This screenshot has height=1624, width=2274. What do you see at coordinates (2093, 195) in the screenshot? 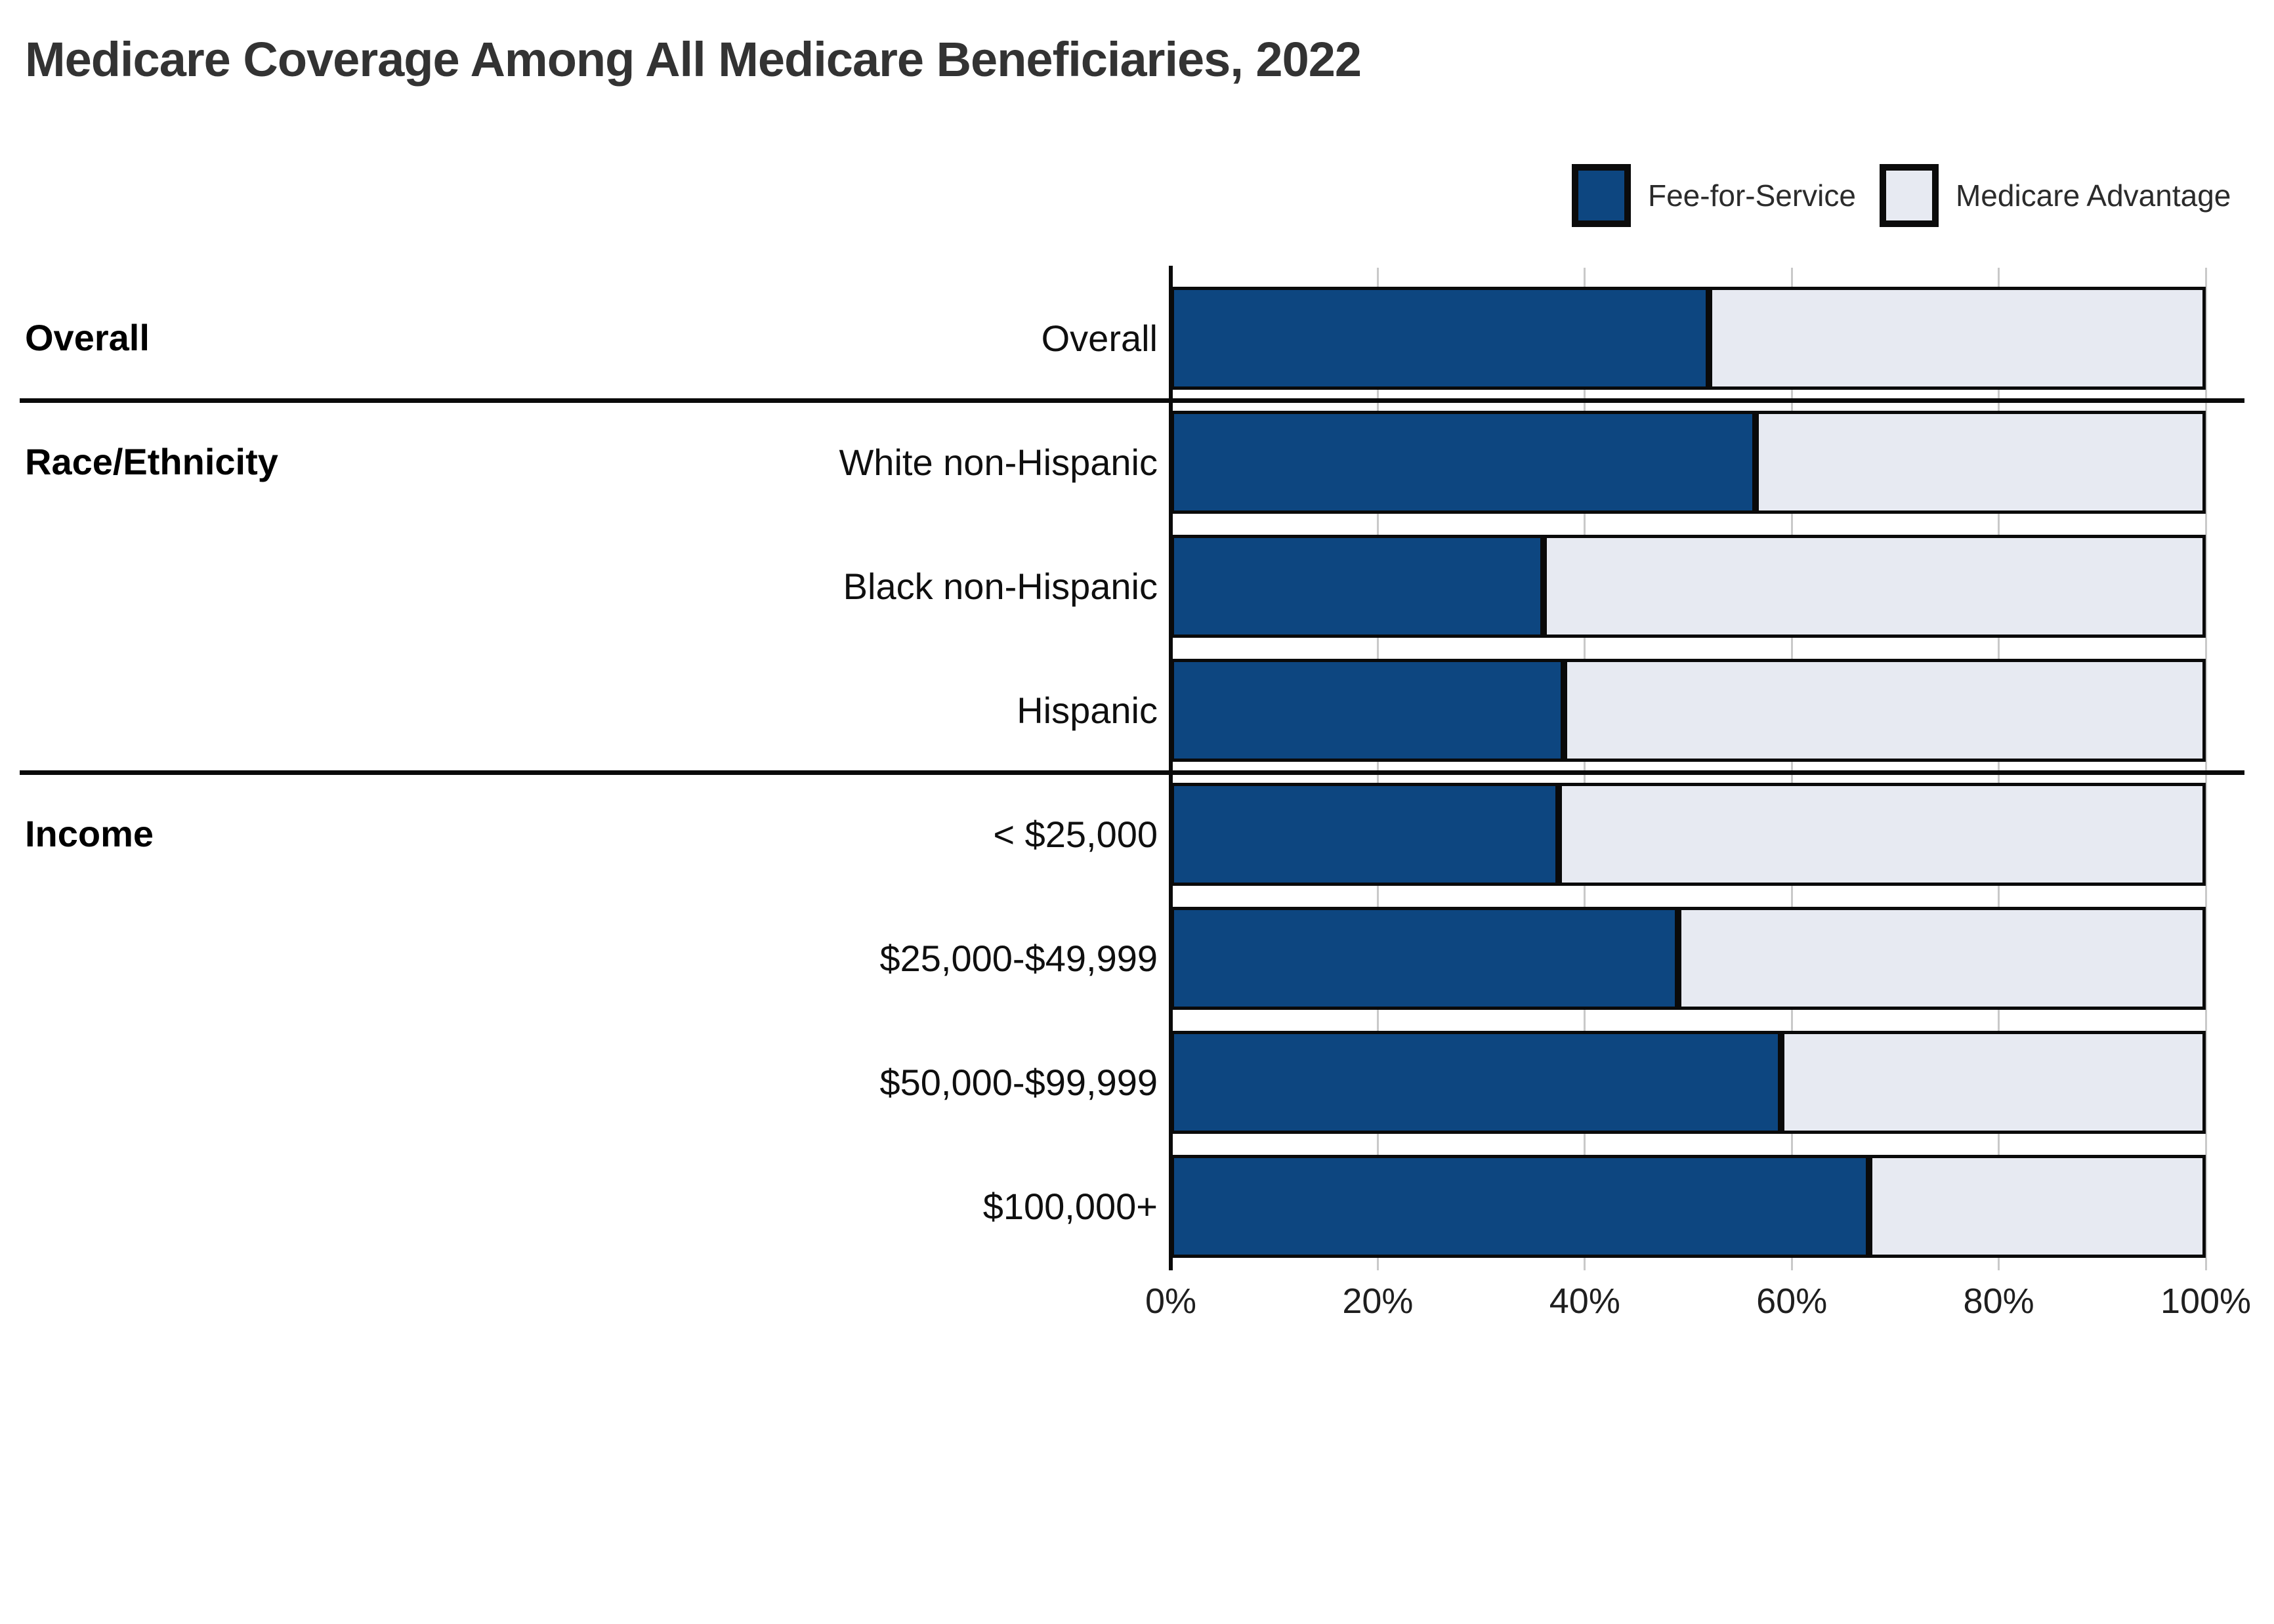
I see `legend-label: Medicare Advantage` at bounding box center [2093, 195].